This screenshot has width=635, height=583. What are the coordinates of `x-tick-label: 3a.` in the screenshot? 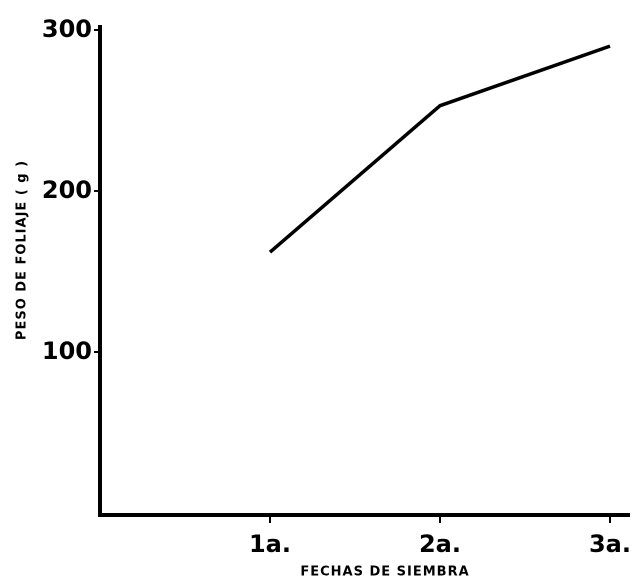 It's located at (610, 544).